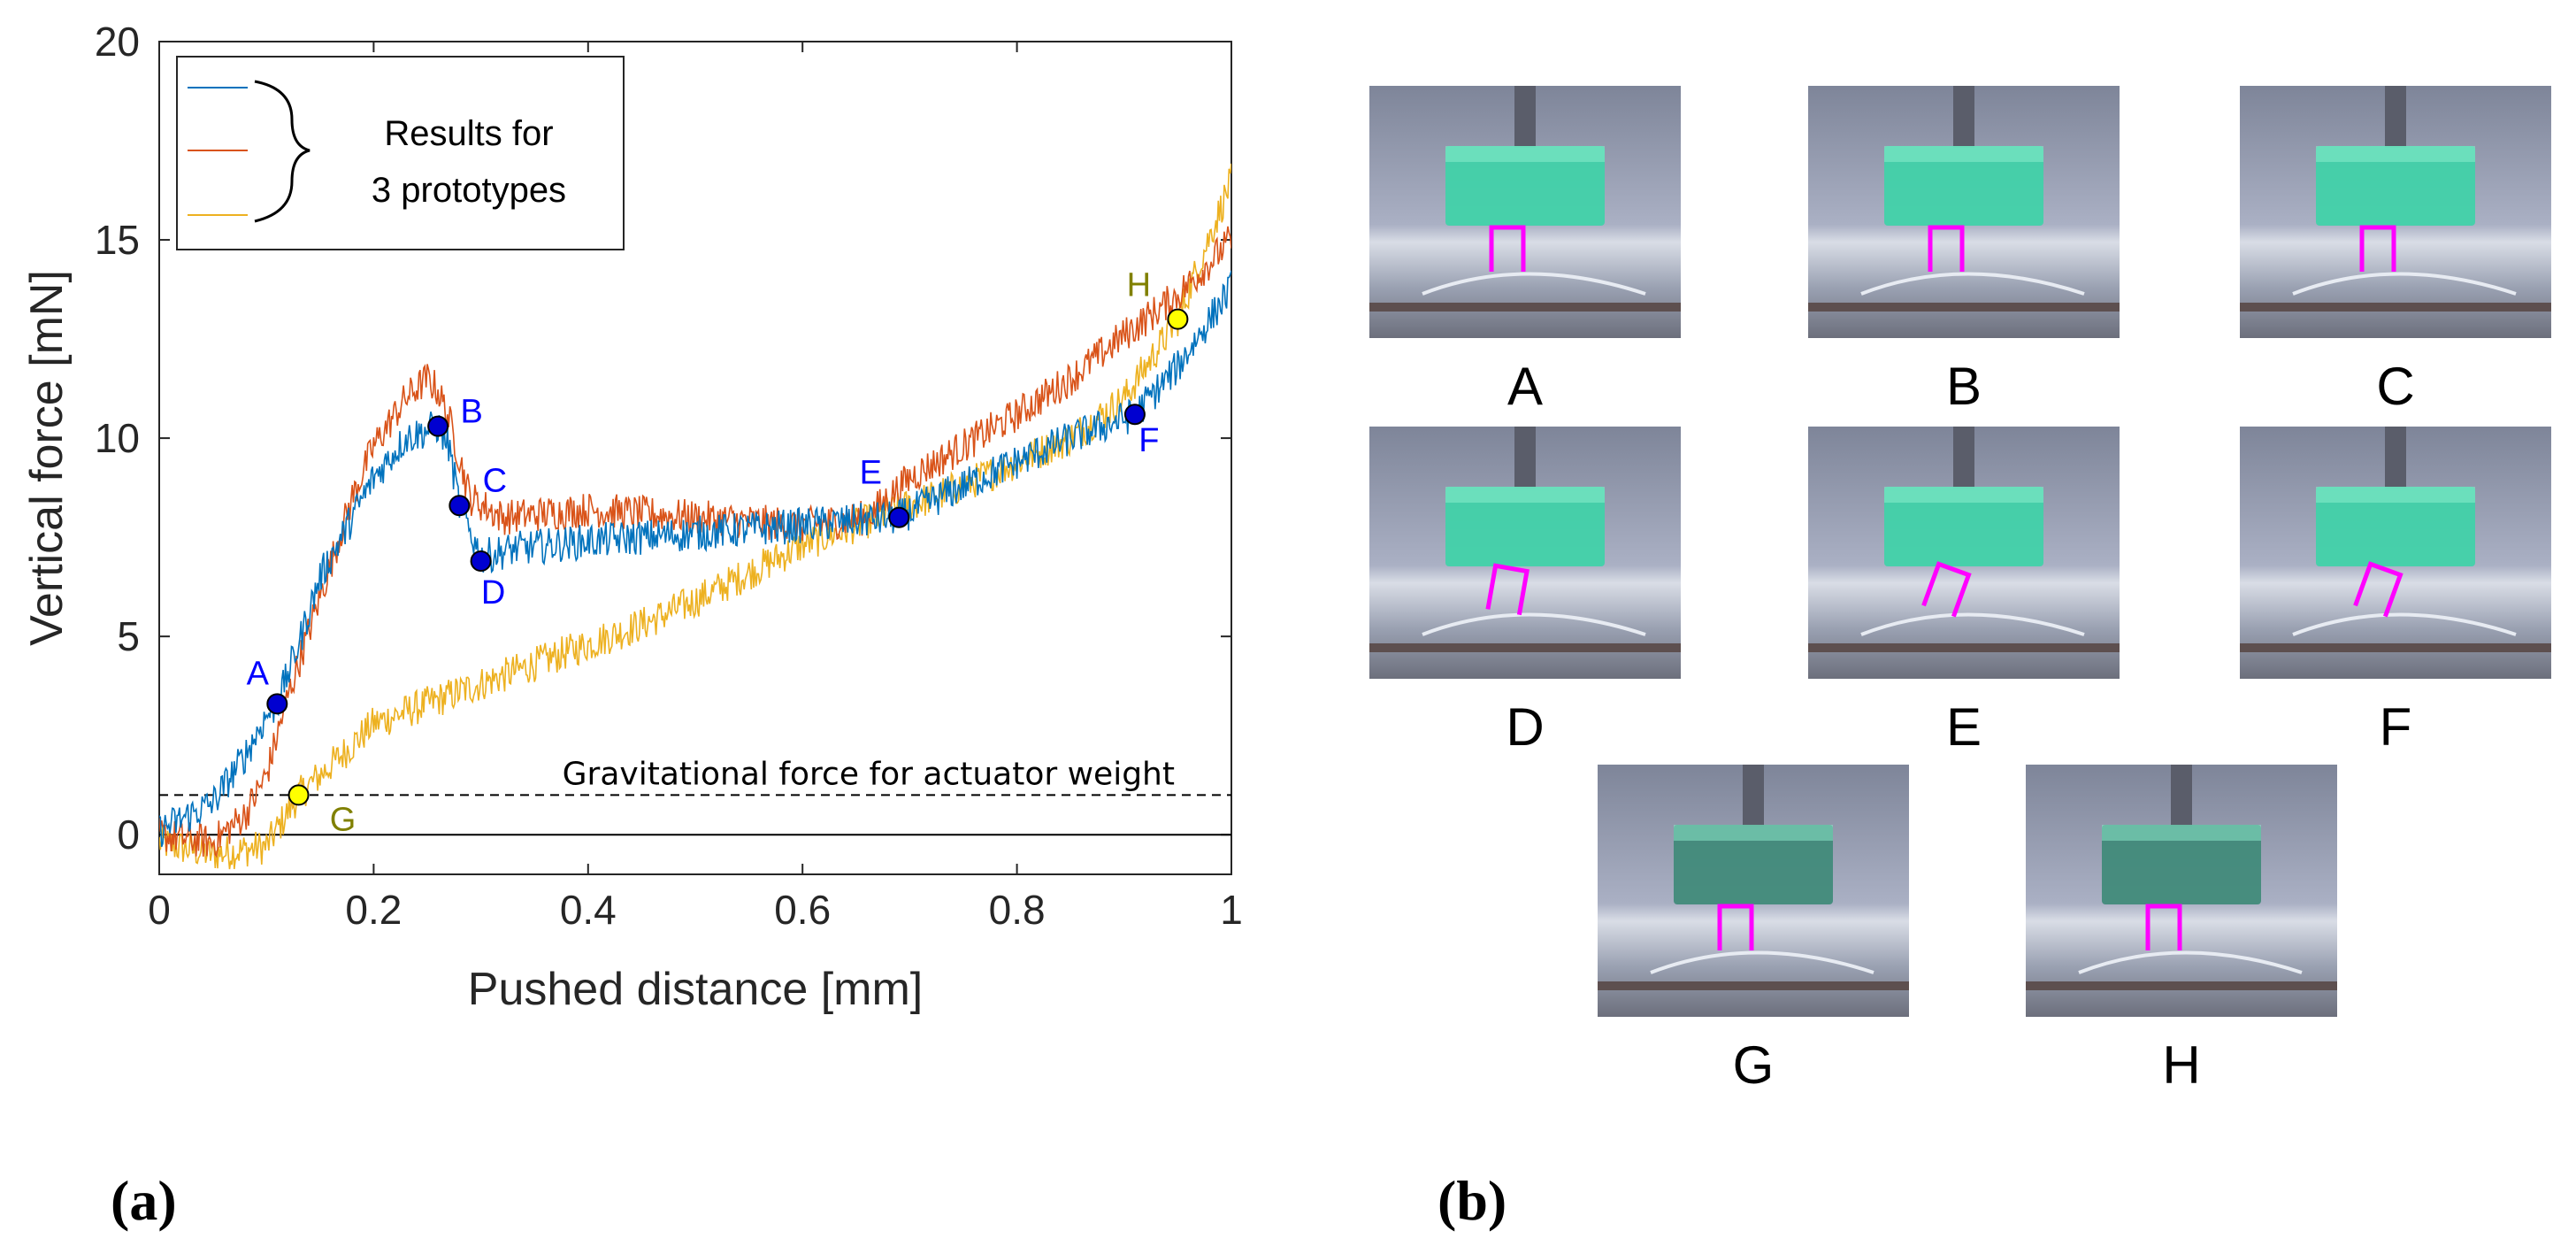  Describe the element at coordinates (1963, 727) in the screenshot. I see `photo-label-e: E` at that location.